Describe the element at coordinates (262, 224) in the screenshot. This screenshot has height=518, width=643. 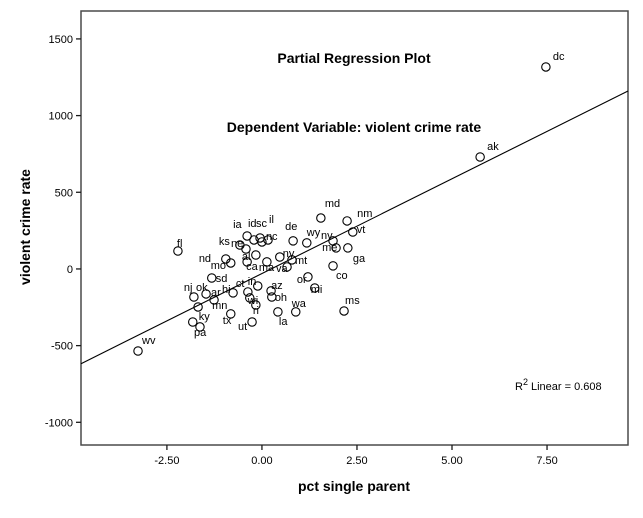
I see `data-point-label-sc: sc` at that location.